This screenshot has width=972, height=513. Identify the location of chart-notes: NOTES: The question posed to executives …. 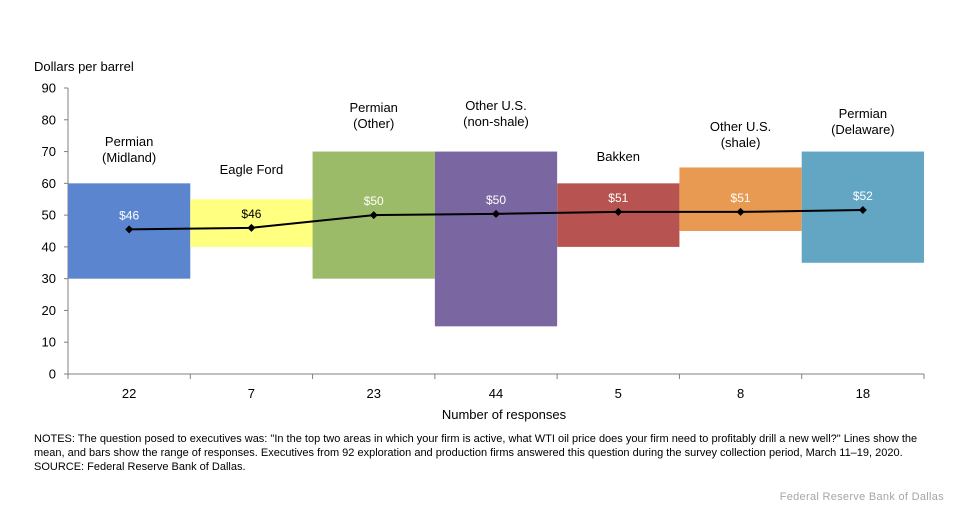
(484, 453).